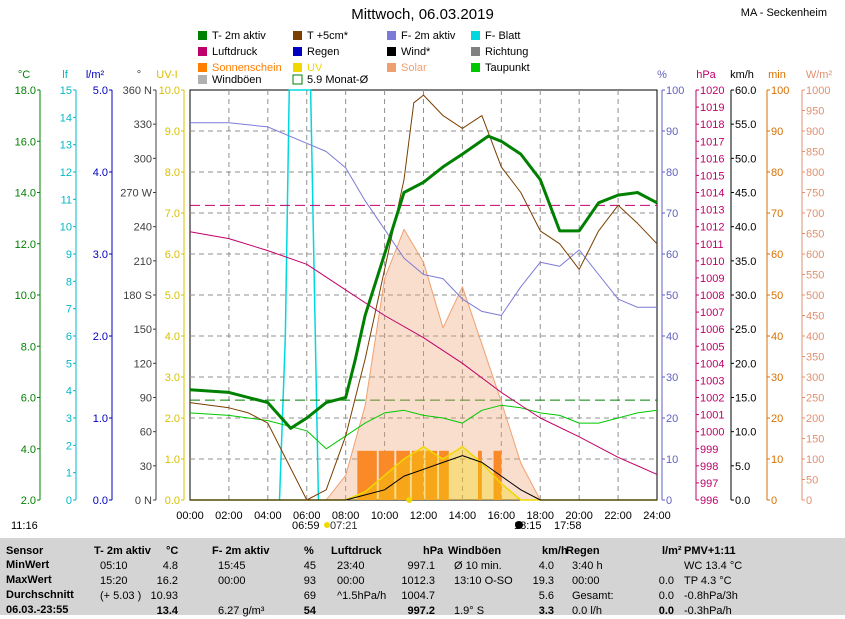 The width and height of the screenshot is (845, 619). What do you see at coordinates (25, 551) in the screenshot?
I see `stats-sensor-head: Sensor` at bounding box center [25, 551].